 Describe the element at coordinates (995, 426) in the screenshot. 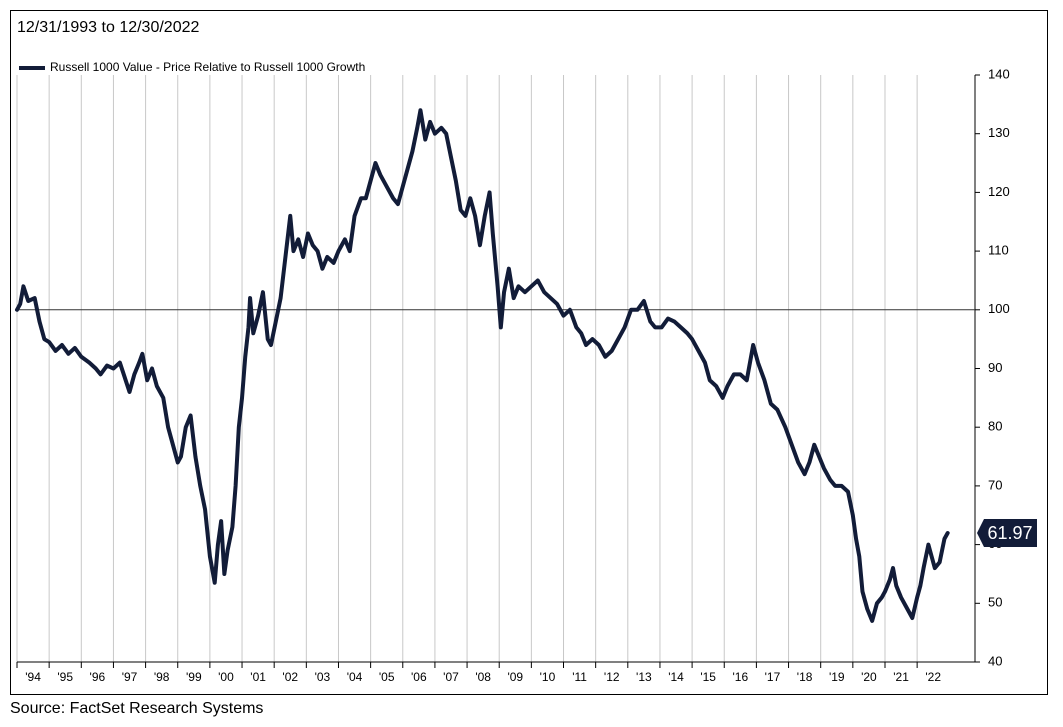

I see `y-tick-label: 80` at that location.